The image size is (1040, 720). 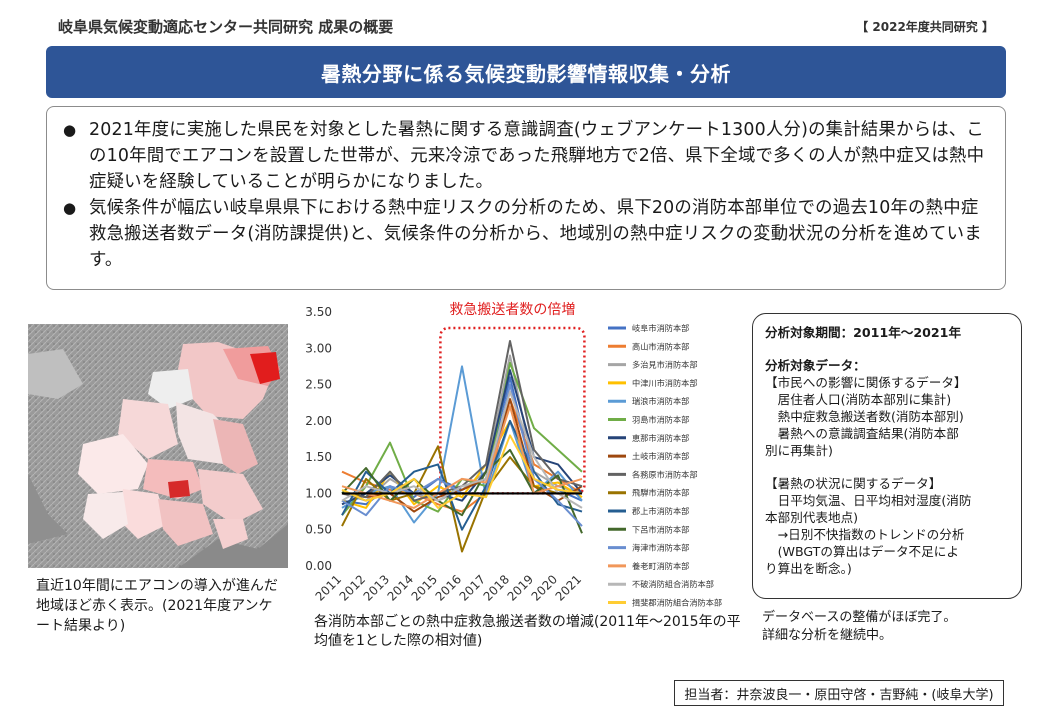 I want to click on y-tick-label: 0.00, so click(x=318, y=566).